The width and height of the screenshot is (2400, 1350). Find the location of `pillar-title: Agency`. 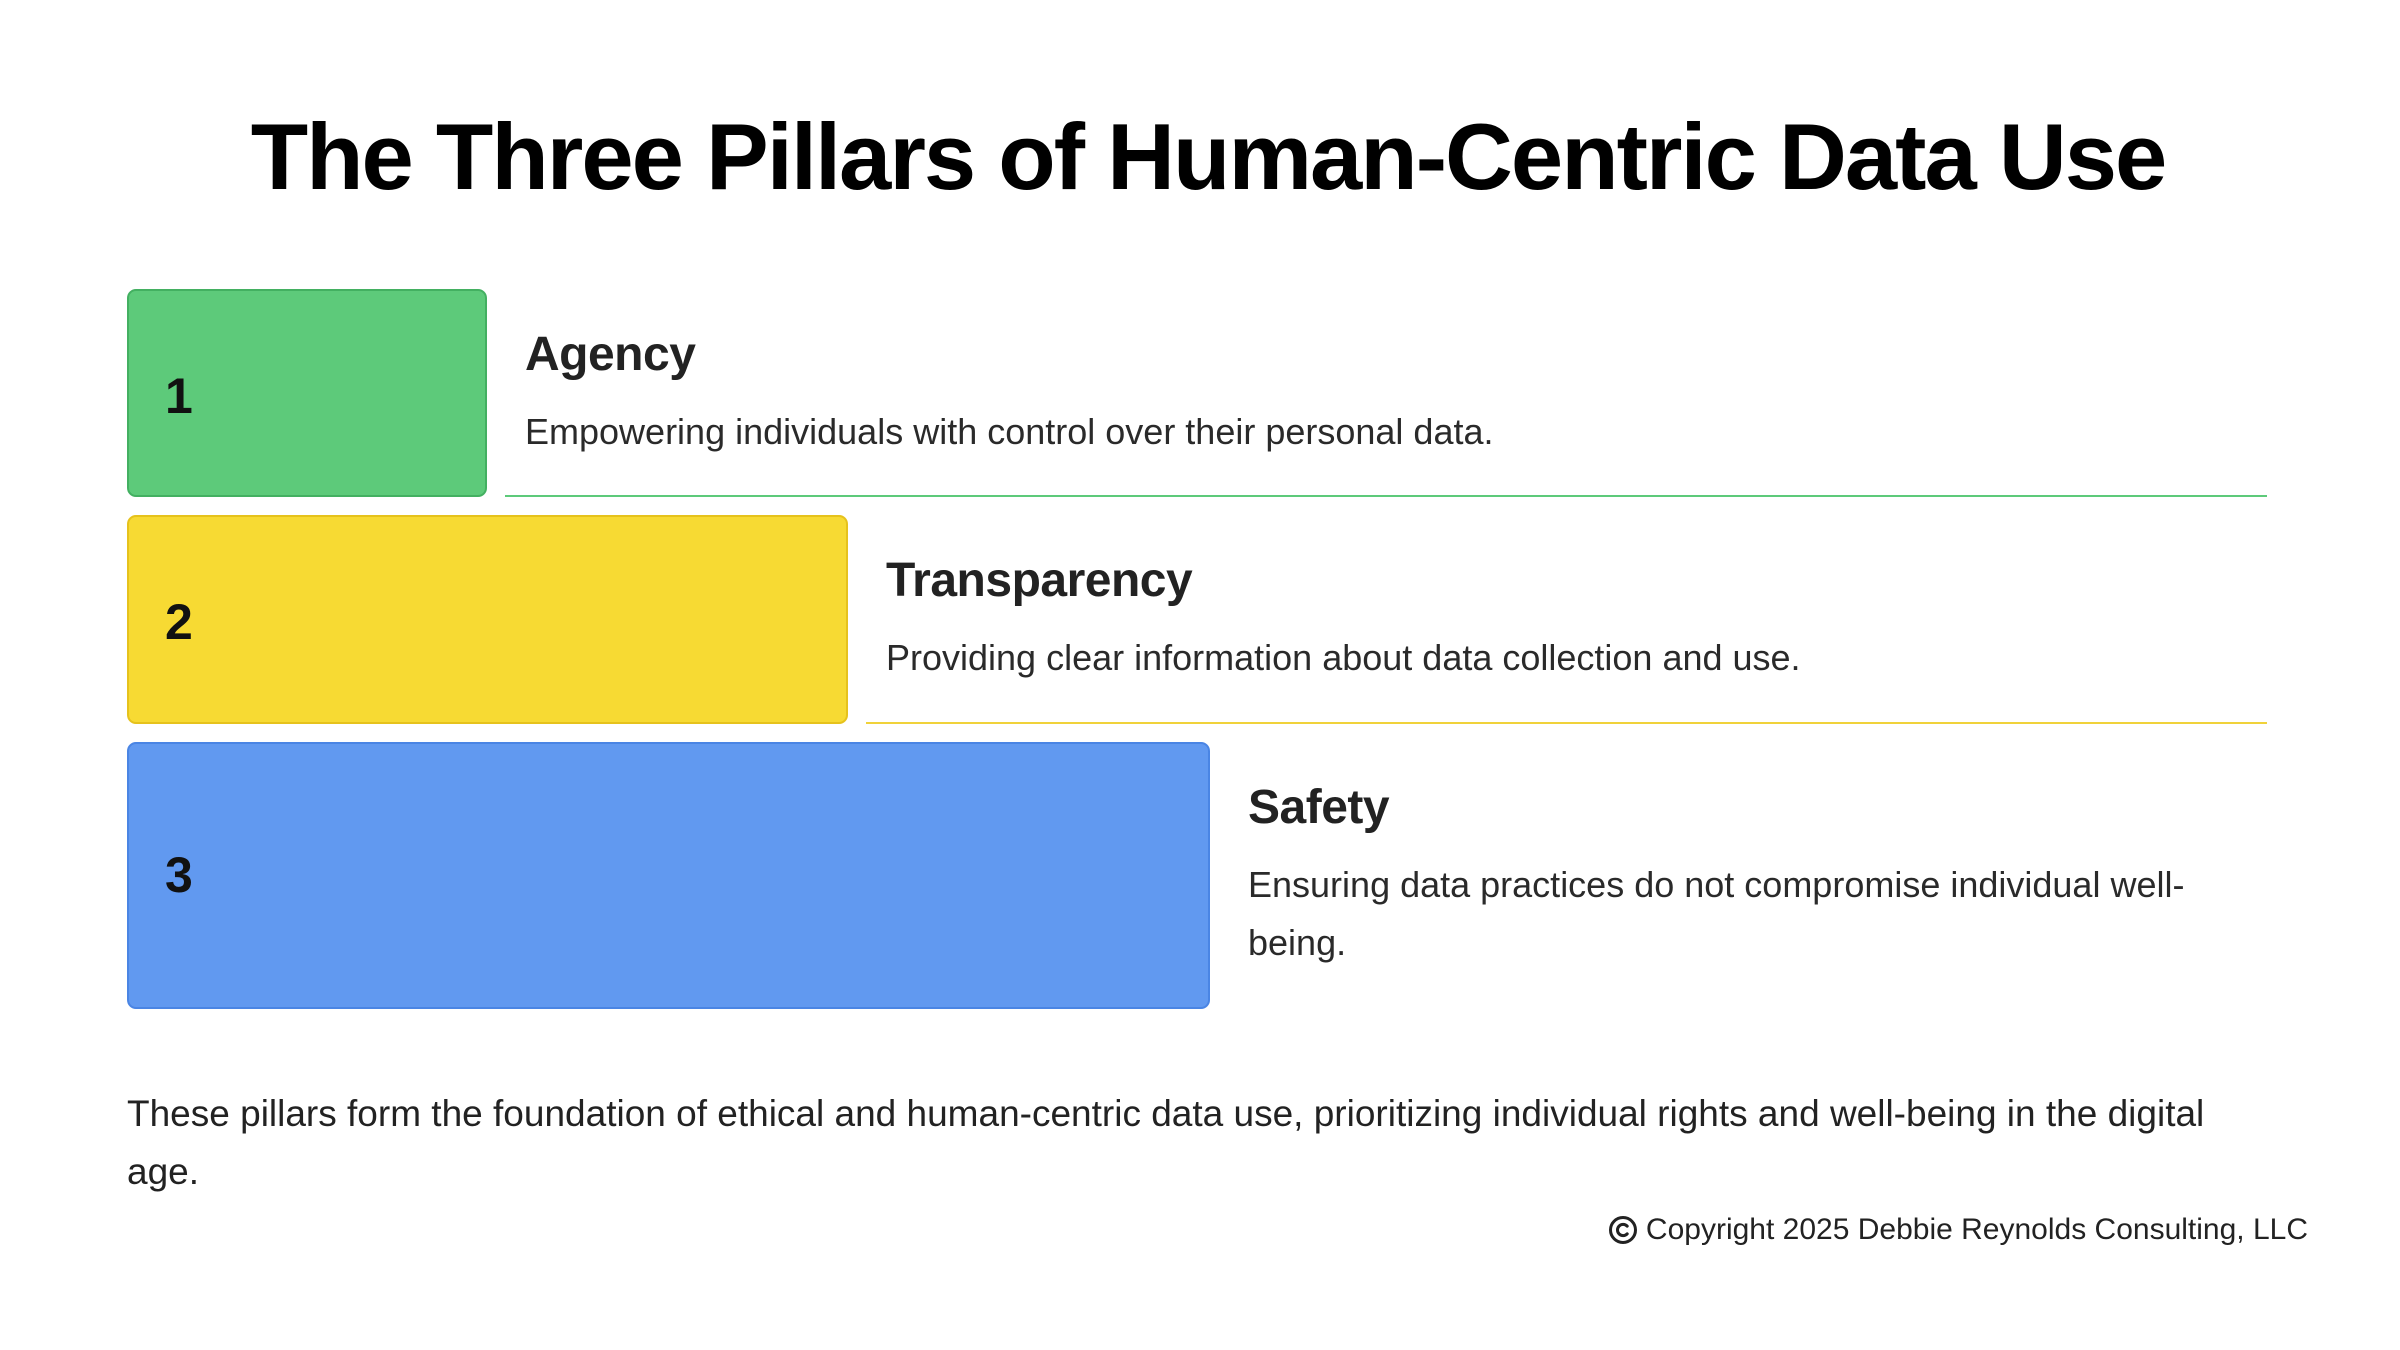

pillar-title: Agency is located at coordinates (610, 354).